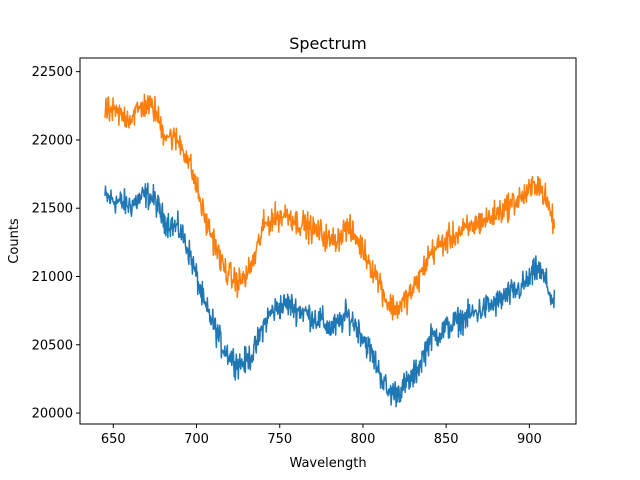 This screenshot has width=640, height=480. I want to click on y-tick-label-5: 22500, so click(52, 72).